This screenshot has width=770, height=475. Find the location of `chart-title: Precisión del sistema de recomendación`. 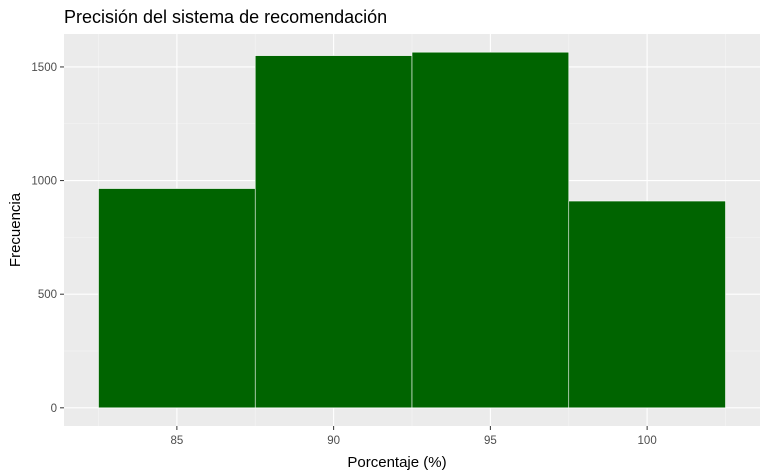

chart-title: Precisión del sistema de recomendación is located at coordinates (225, 17).